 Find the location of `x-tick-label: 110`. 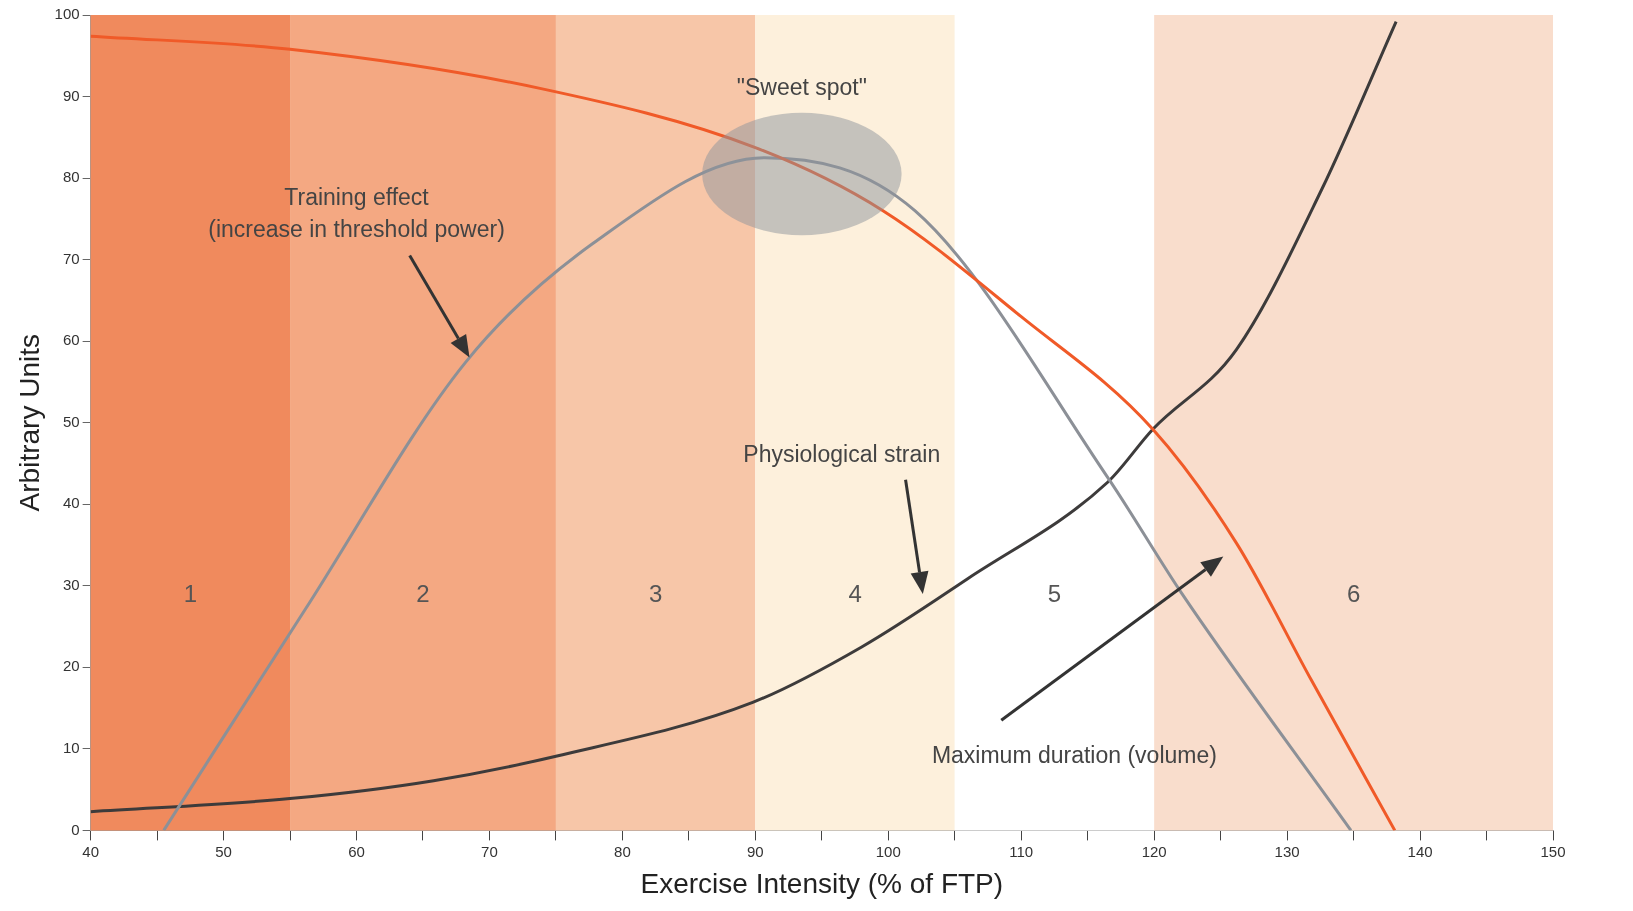

x-tick-label: 110 is located at coordinates (1021, 851).